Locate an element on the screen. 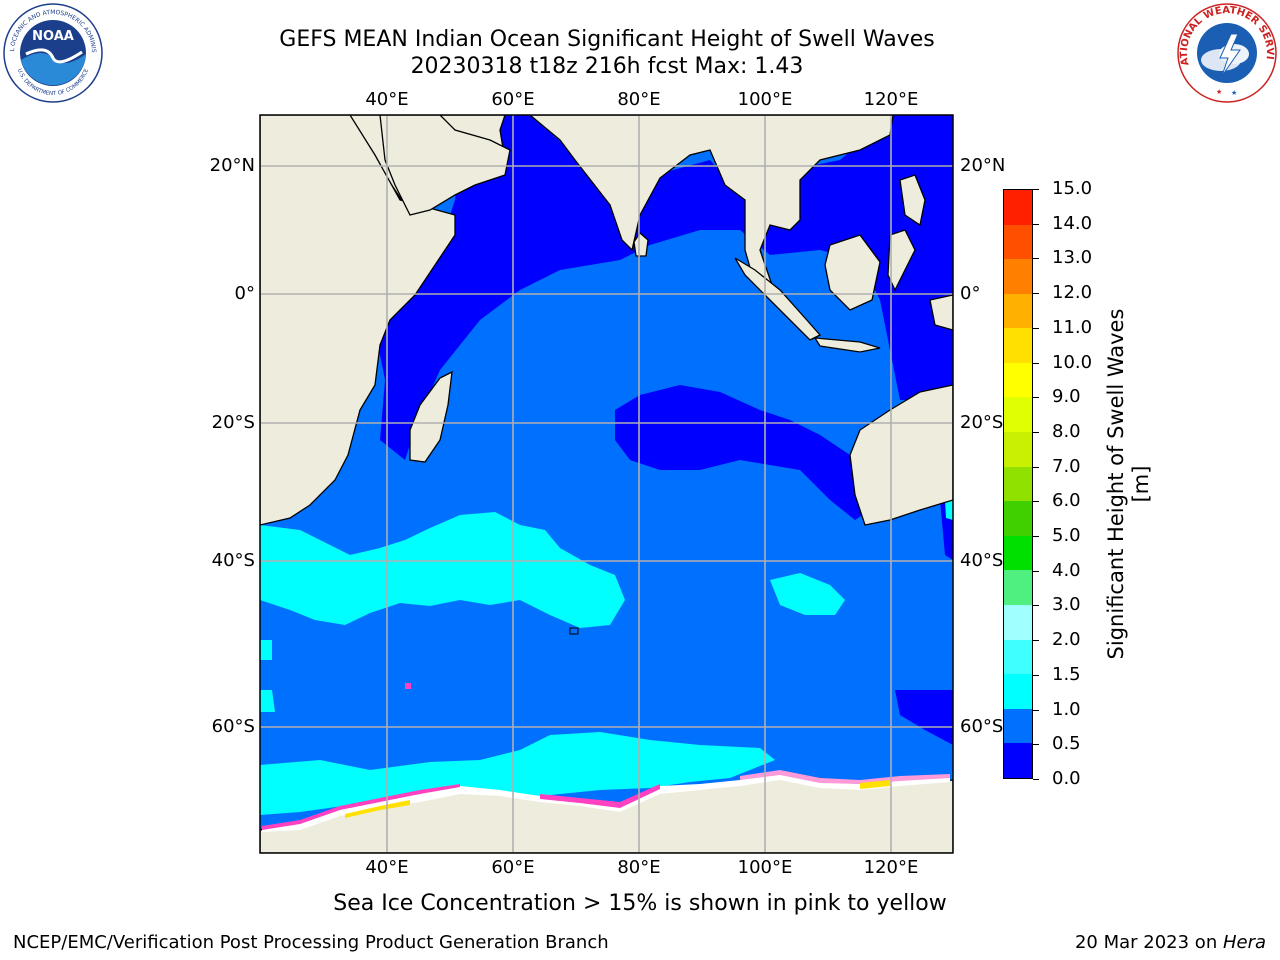 This screenshot has height=960, width=1280. colorbar-tick-label: 1.5 is located at coordinates (1066, 674).